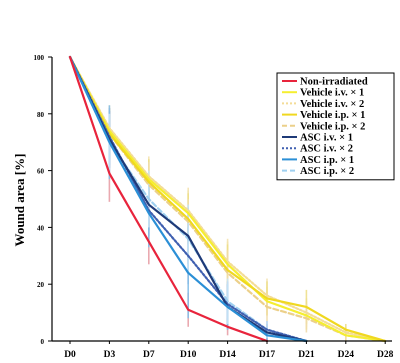  Describe the element at coordinates (327, 171) in the screenshot. I see `legend-label: ASC i.p. × 2` at that location.